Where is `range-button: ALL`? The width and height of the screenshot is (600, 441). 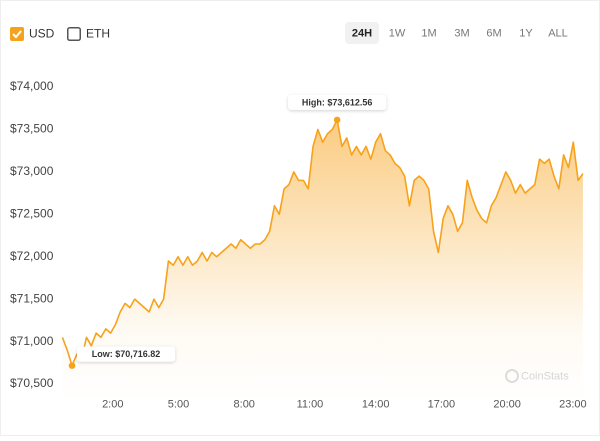 range-button: ALL is located at coordinates (558, 33).